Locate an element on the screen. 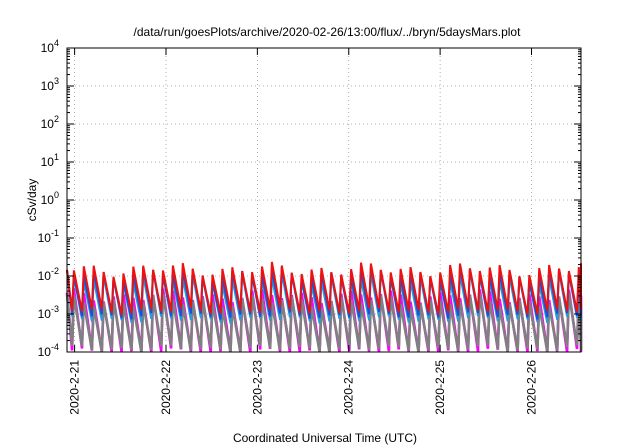 The height and width of the screenshot is (448, 640). y-tick-label: 10⁻¹ is located at coordinates (48, 236).